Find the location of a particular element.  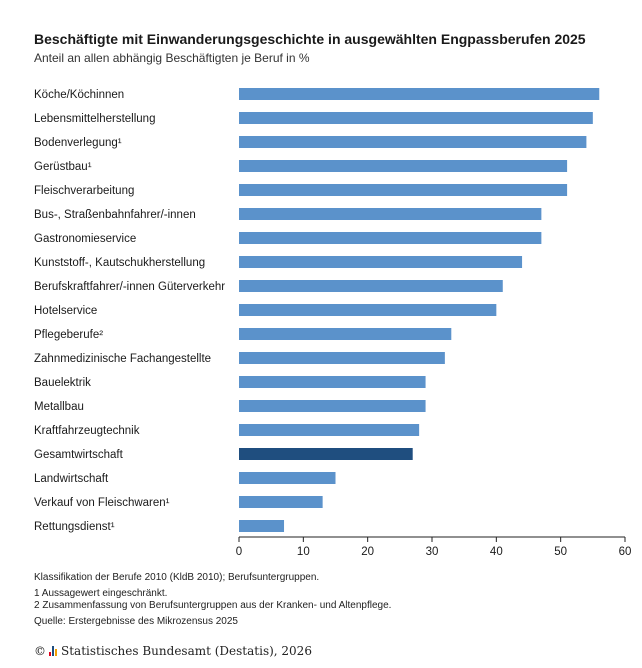

category-label: Lebensmittelherstellung is located at coordinates (94, 119).